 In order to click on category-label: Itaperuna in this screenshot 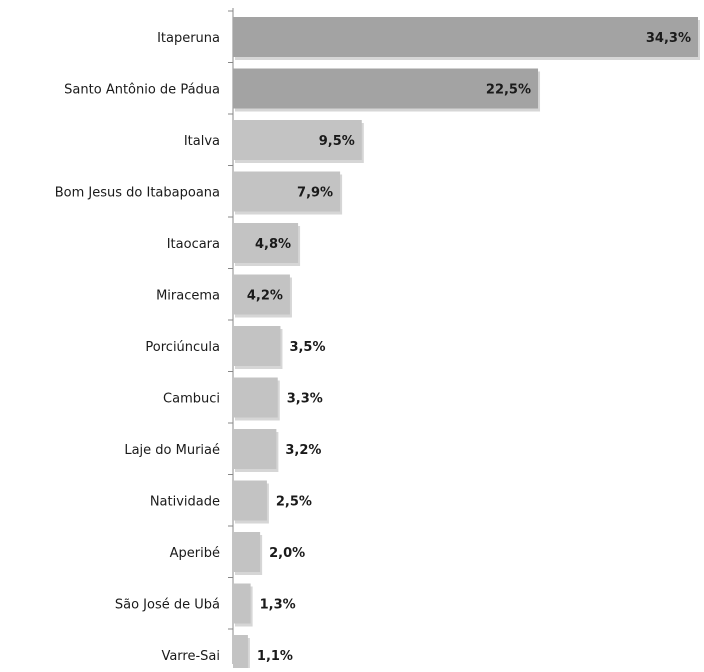, I will do `click(188, 38)`.